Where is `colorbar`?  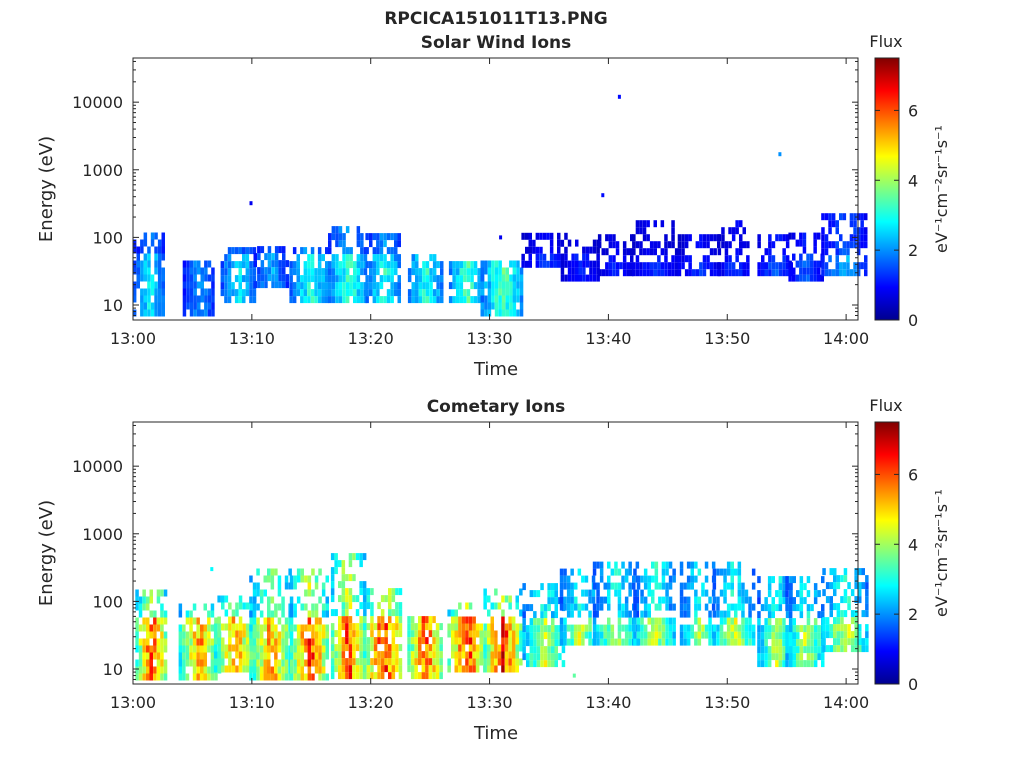 colorbar is located at coordinates (887, 553).